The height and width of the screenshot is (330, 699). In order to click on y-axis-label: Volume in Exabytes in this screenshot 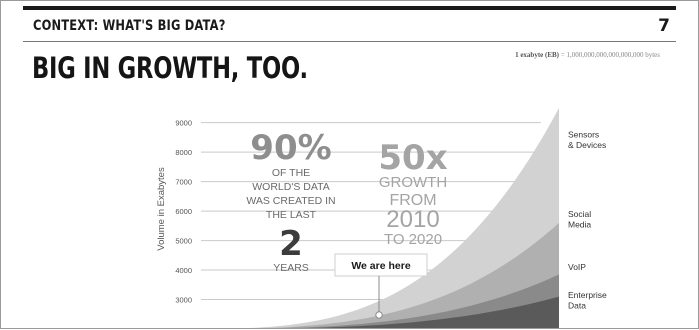, I will do `click(161, 209)`.